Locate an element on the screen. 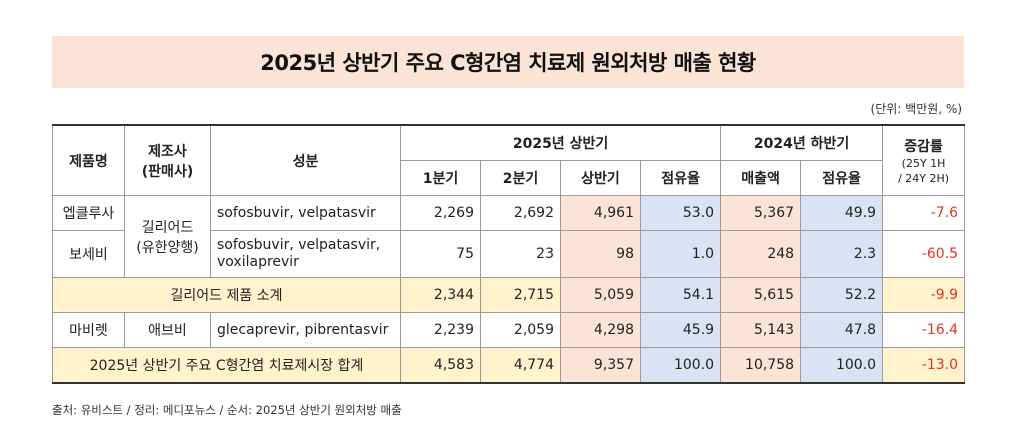  header-change-sub1: (25Y 1H is located at coordinates (923, 163).